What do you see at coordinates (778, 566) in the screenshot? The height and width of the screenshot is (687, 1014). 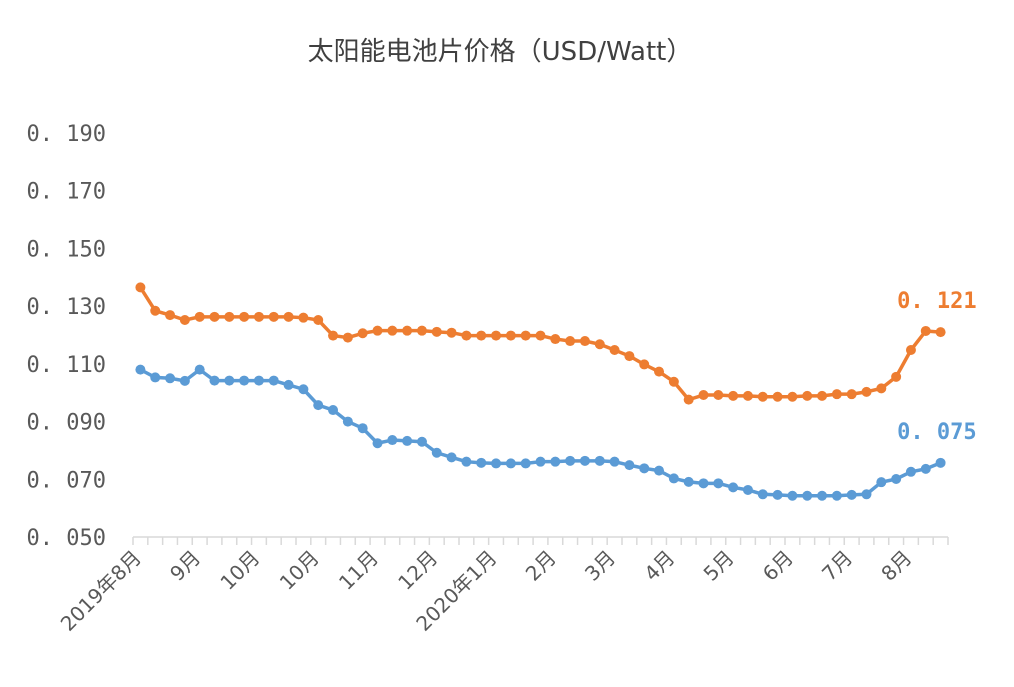 I see `x-tick-label: 6月` at bounding box center [778, 566].